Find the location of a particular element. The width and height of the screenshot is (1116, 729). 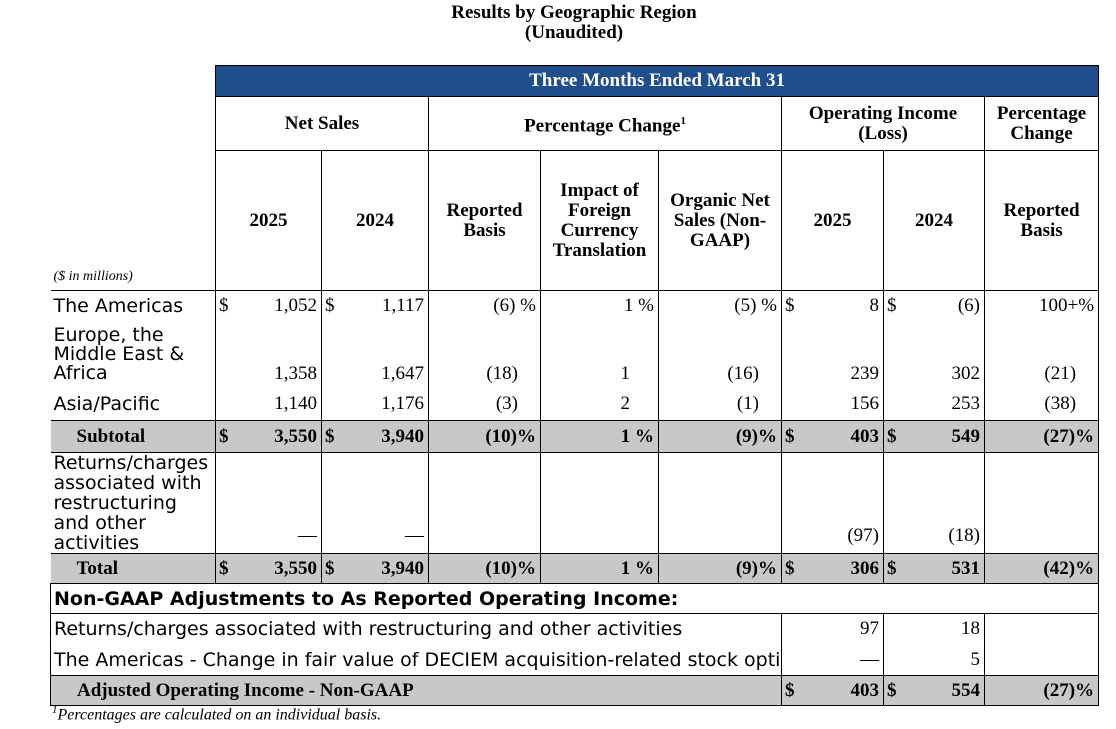

banner-row: Three Months Ended March 31 is located at coordinates (575, 81).